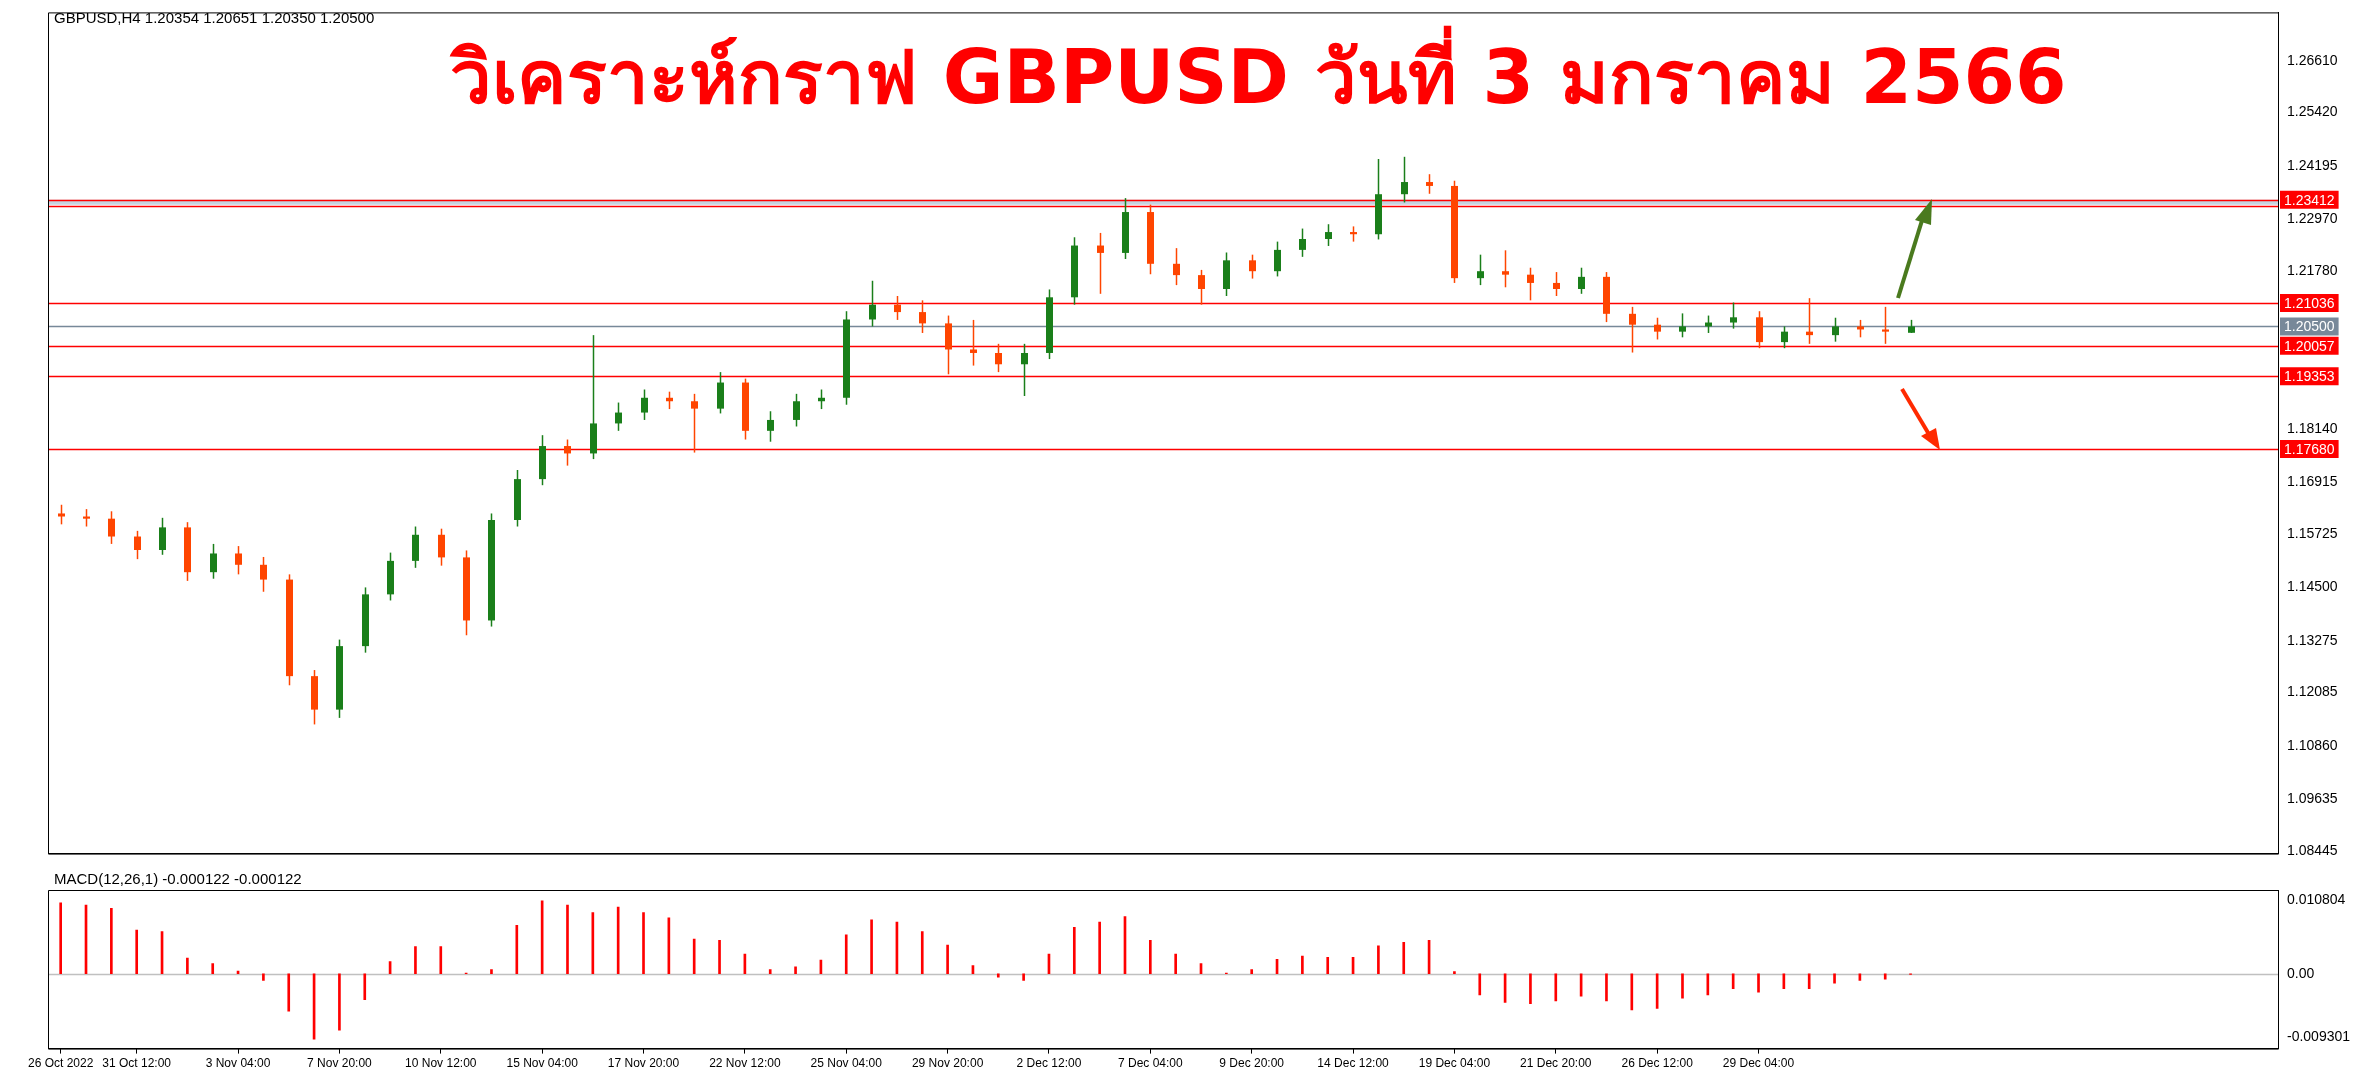 This screenshot has height=1080, width=2374. I want to click on x-tick-label: 7 Nov 20:00, so click(340, 1063).